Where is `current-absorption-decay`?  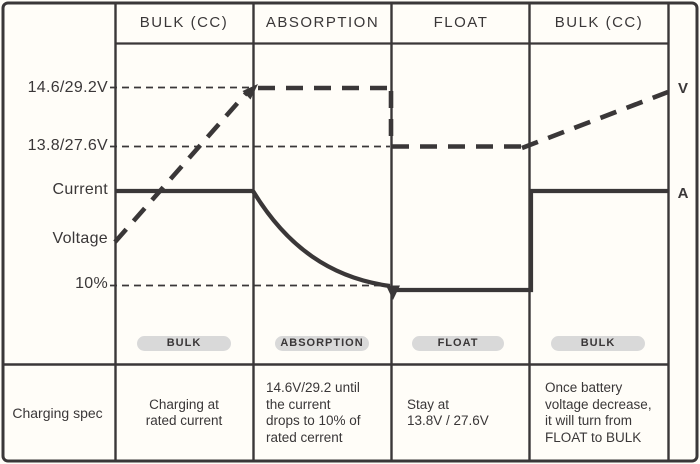 current-absorption-decay is located at coordinates (321, 239).